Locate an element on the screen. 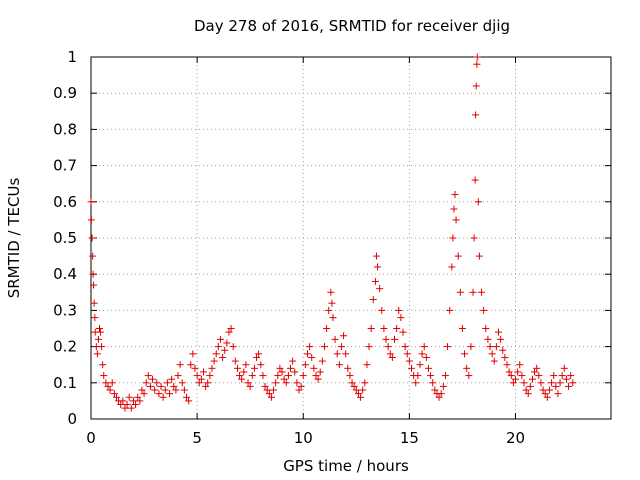 Image resolution: width=640 pixels, height=480 pixels. x-tick-label: 10 is located at coordinates (303, 438).